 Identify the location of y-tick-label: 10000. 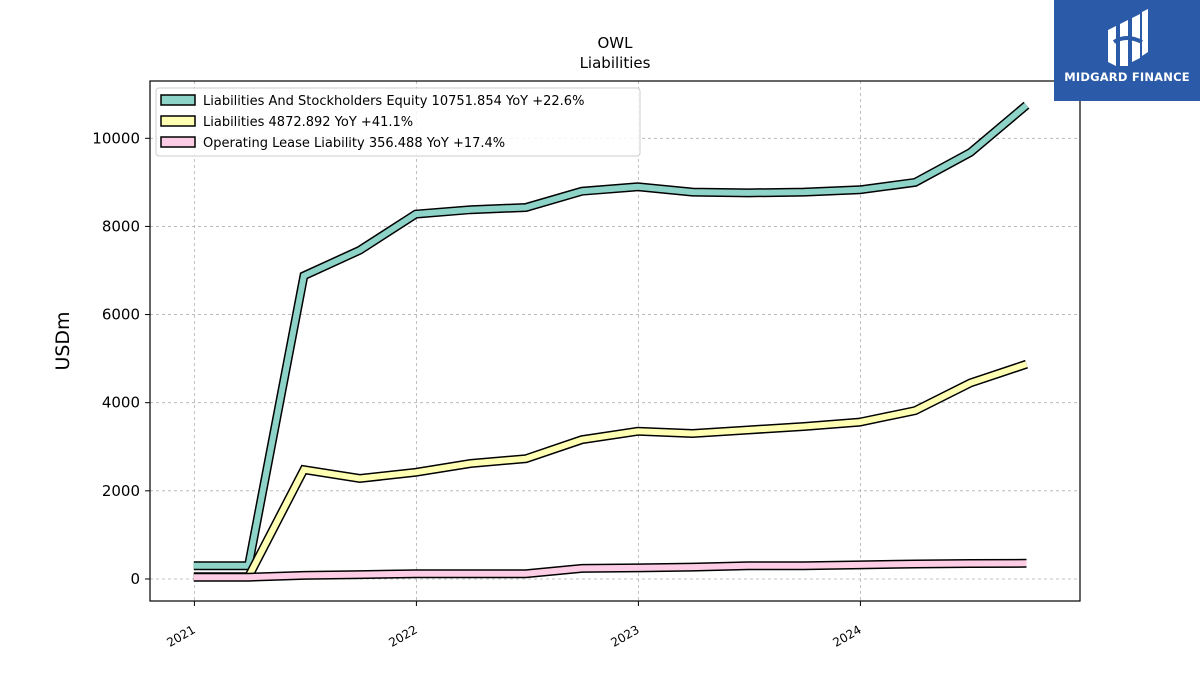
(116, 138).